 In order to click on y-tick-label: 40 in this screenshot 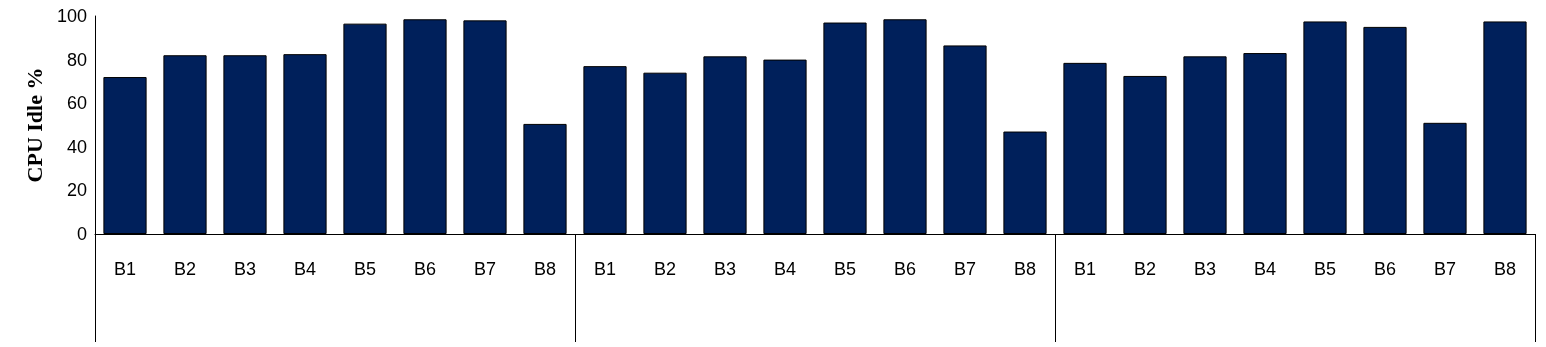, I will do `click(76, 146)`.